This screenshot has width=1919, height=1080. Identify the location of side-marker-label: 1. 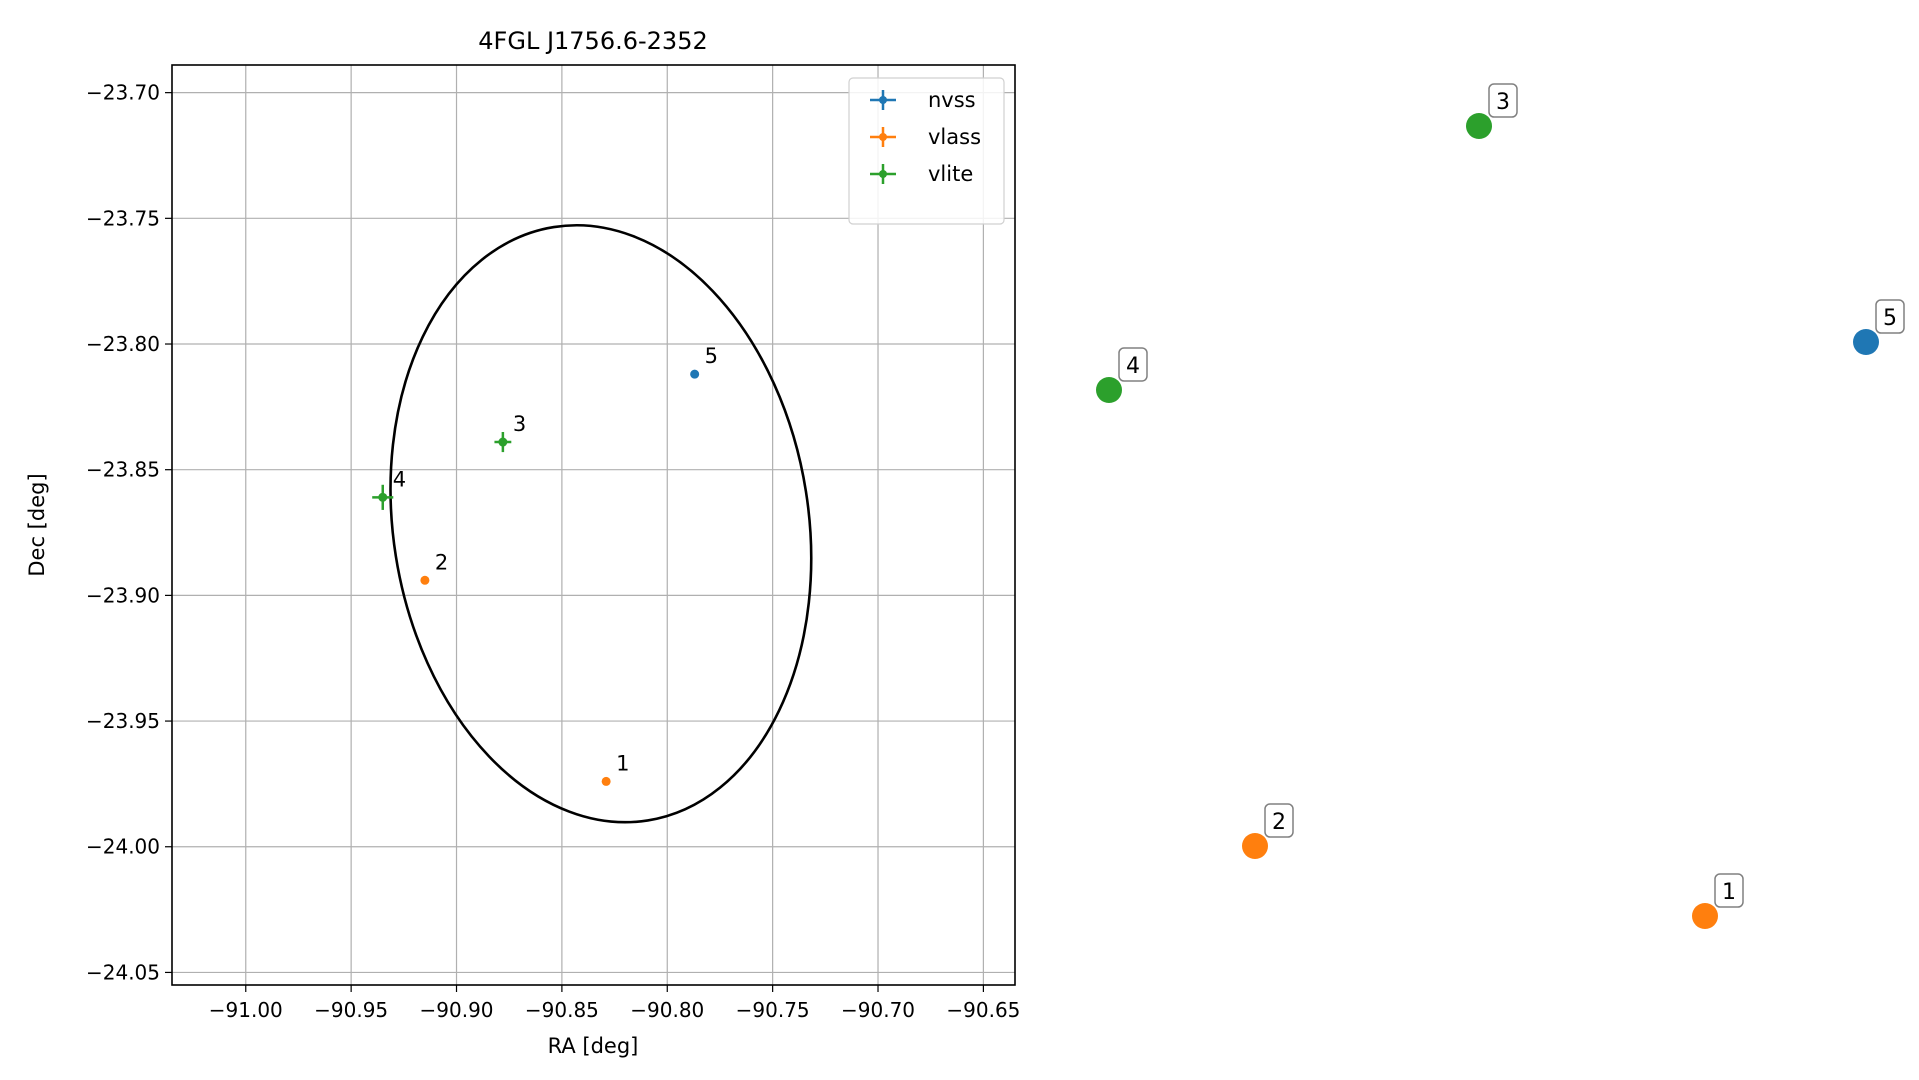
(1729, 892).